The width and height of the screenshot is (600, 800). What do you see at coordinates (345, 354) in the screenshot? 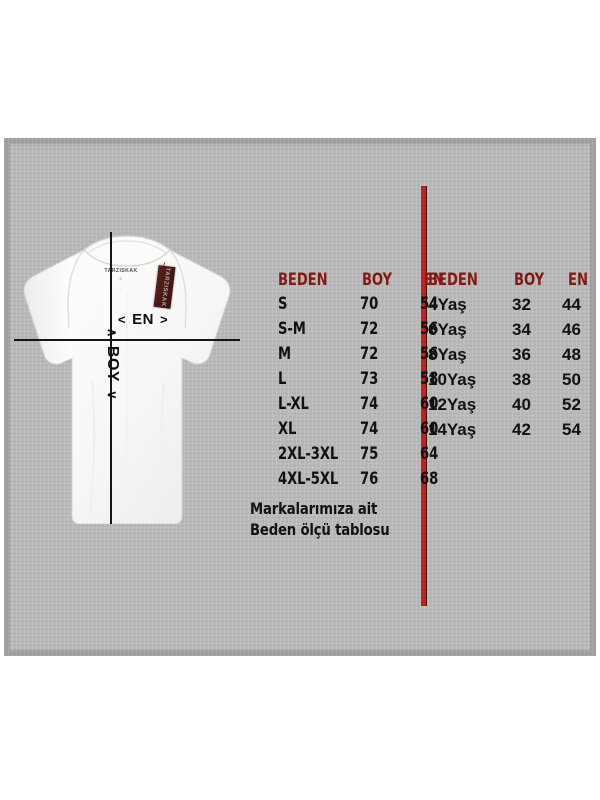
I see `table-row: M 72 56` at bounding box center [345, 354].